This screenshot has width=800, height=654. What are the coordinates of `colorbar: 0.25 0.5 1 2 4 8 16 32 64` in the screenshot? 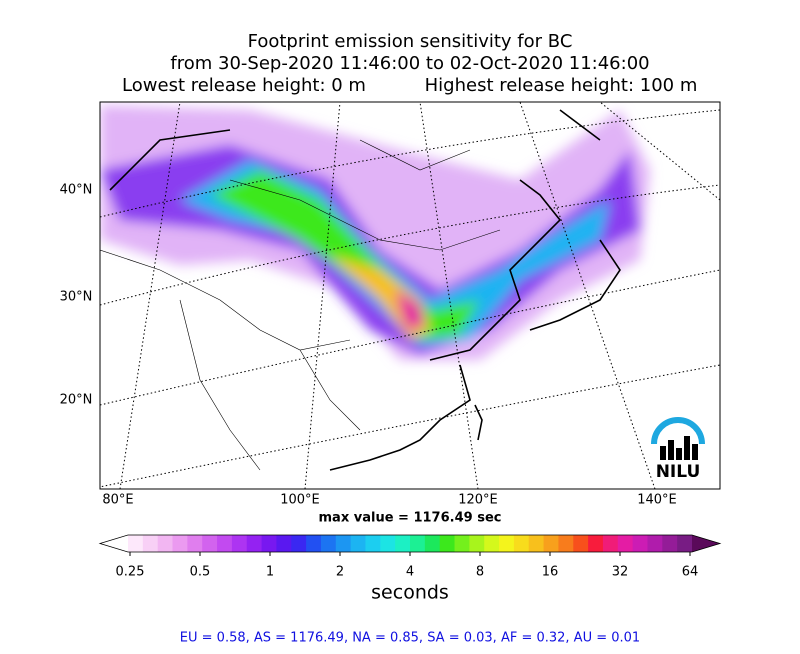 It's located at (410, 557).